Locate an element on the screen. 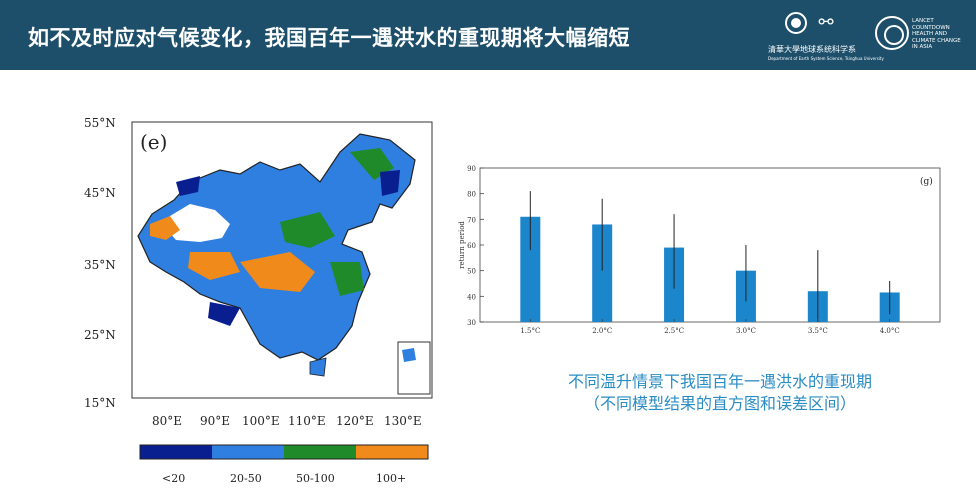 The image size is (976, 494). lon-label-110: 110°E is located at coordinates (307, 421).